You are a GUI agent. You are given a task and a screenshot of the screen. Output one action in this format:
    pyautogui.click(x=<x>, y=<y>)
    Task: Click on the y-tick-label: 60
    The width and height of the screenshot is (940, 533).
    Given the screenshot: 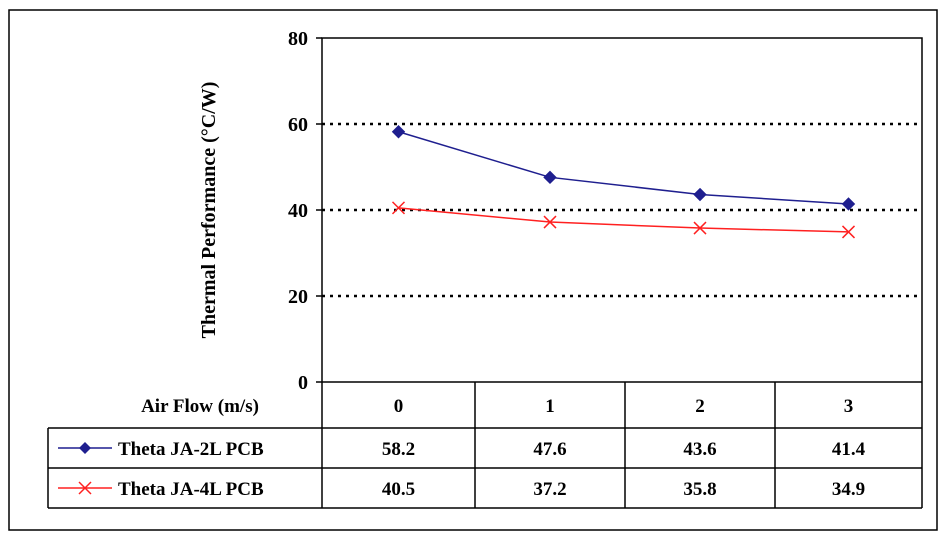 What is the action you would take?
    pyautogui.click(x=298, y=125)
    